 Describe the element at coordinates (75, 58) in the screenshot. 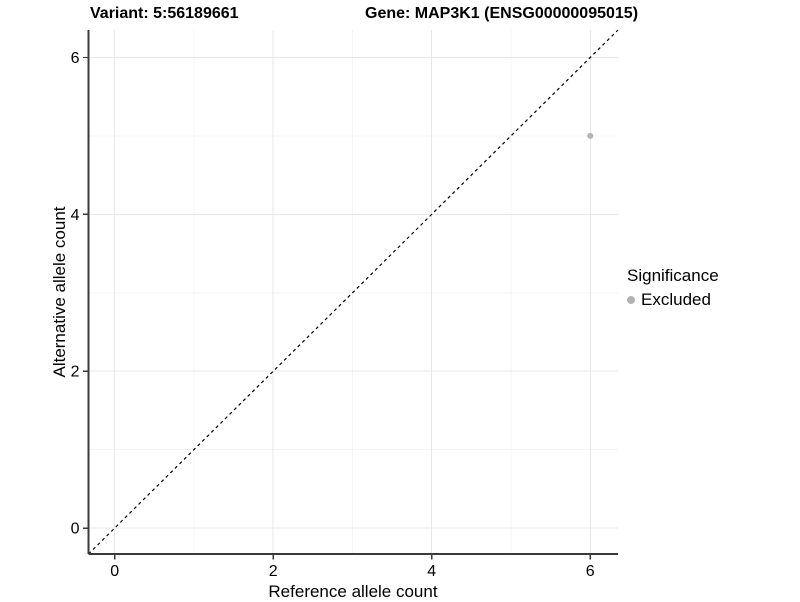

I see `y-tick-label: 6` at that location.